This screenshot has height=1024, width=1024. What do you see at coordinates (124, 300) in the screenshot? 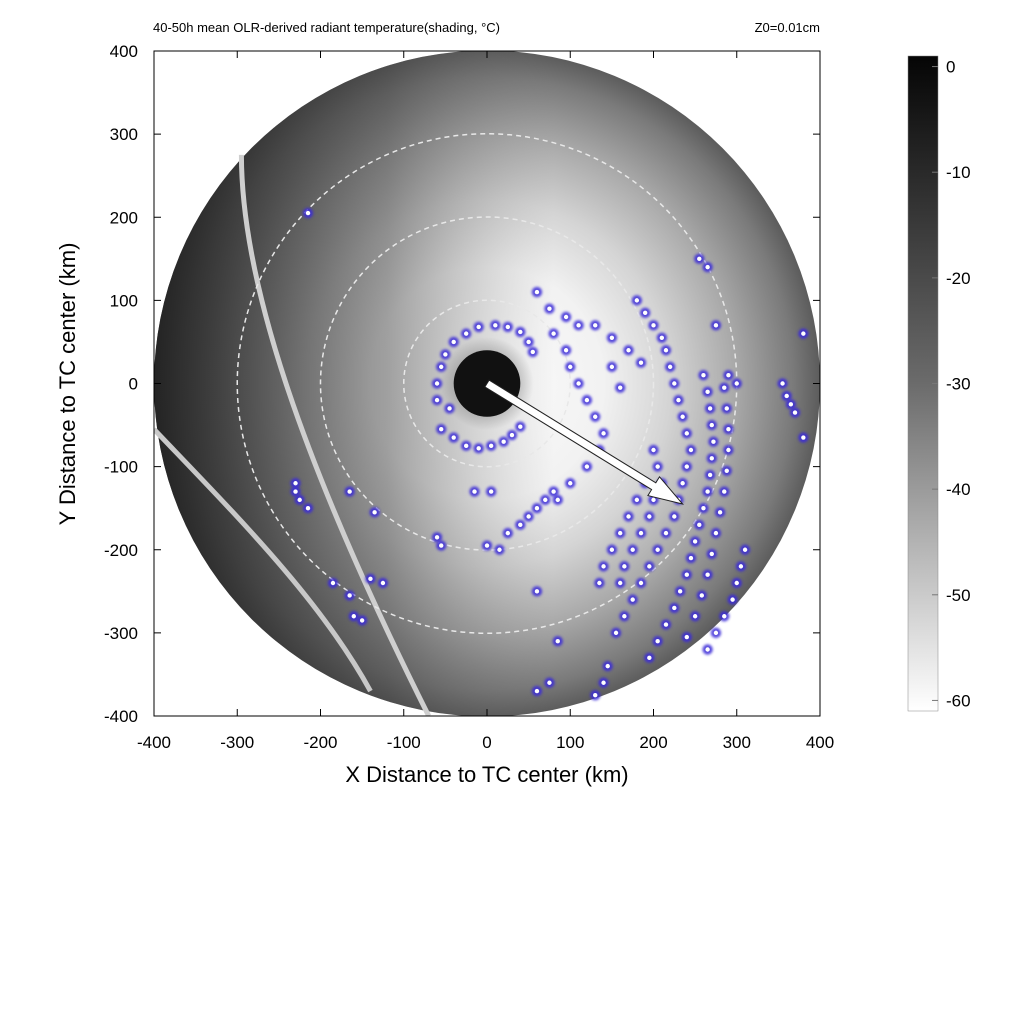
I see `y-tick-label: 100` at bounding box center [124, 300].